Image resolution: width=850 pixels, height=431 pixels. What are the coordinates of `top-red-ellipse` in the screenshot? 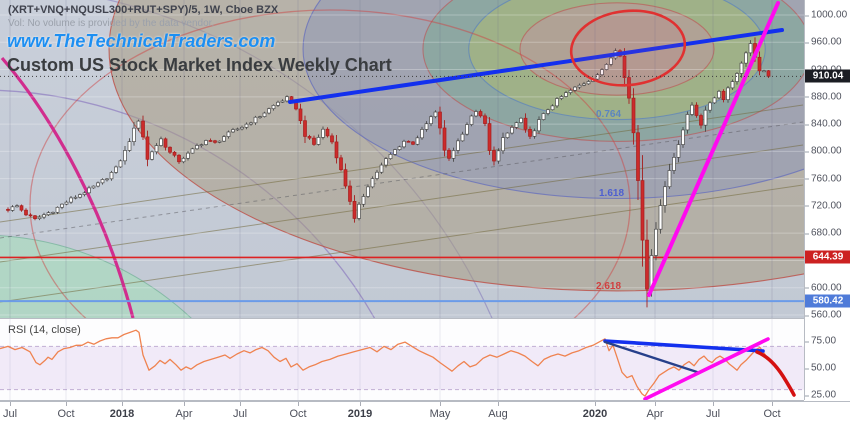 It's located at (628, 48).